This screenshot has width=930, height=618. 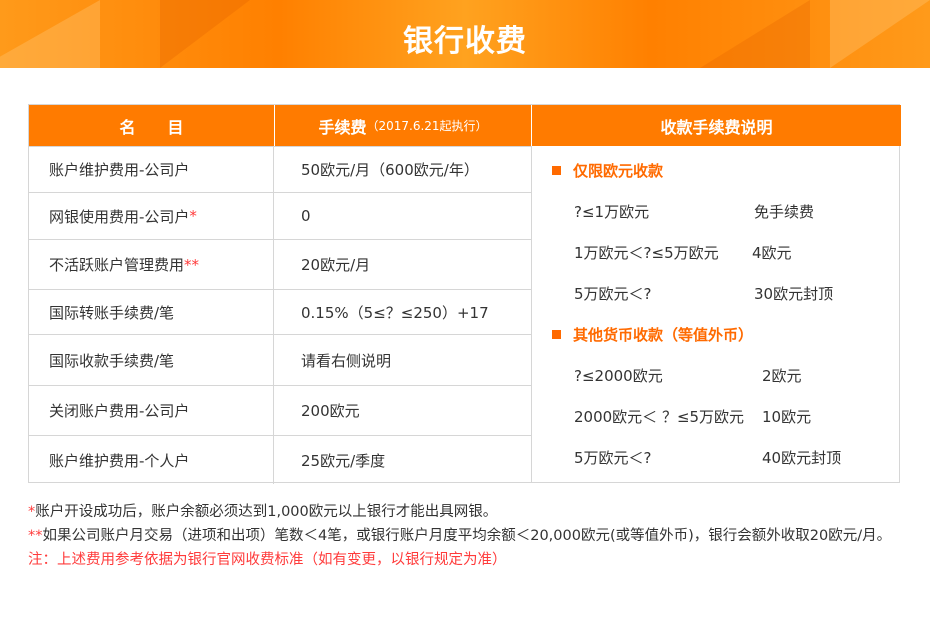 What do you see at coordinates (280, 410) in the screenshot?
I see `table-row: 关闭账户费用-公司户 200欧元` at bounding box center [280, 410].